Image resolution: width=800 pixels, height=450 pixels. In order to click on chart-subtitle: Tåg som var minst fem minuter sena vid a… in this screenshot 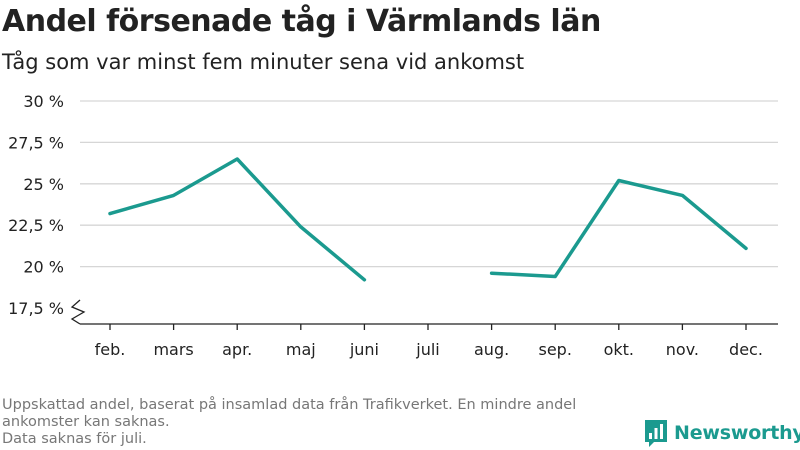, I will do `click(263, 62)`.